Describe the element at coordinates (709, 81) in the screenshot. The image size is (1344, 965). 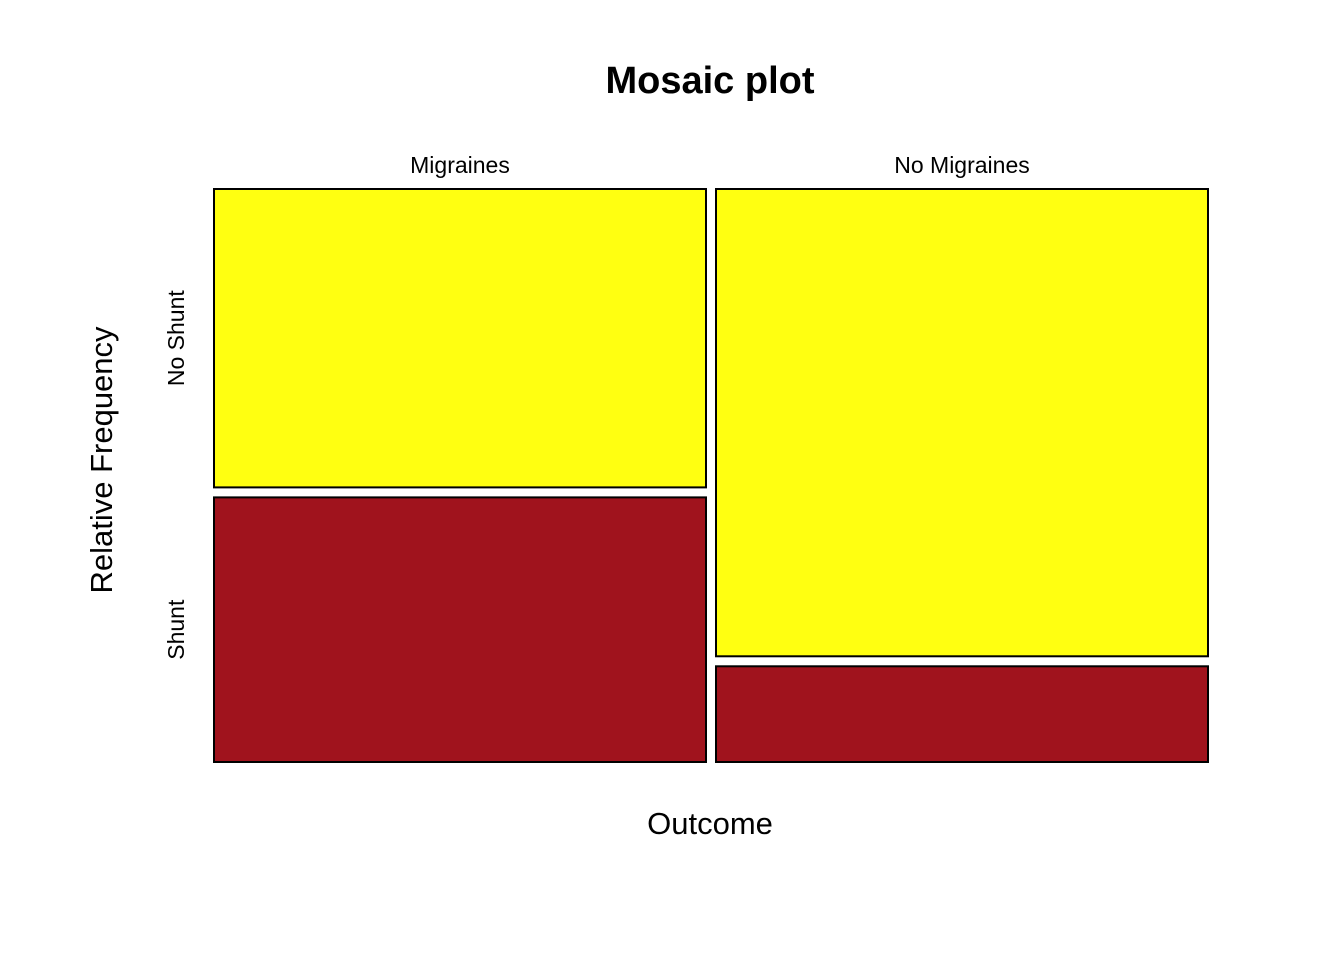
I see `chart-title: Mosaic plot` at that location.